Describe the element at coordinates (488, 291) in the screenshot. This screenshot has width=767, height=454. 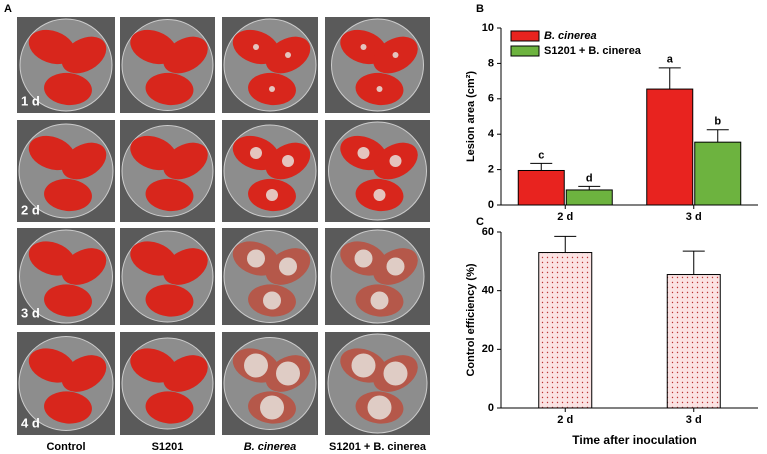
I see `y-tick-label: 40` at that location.